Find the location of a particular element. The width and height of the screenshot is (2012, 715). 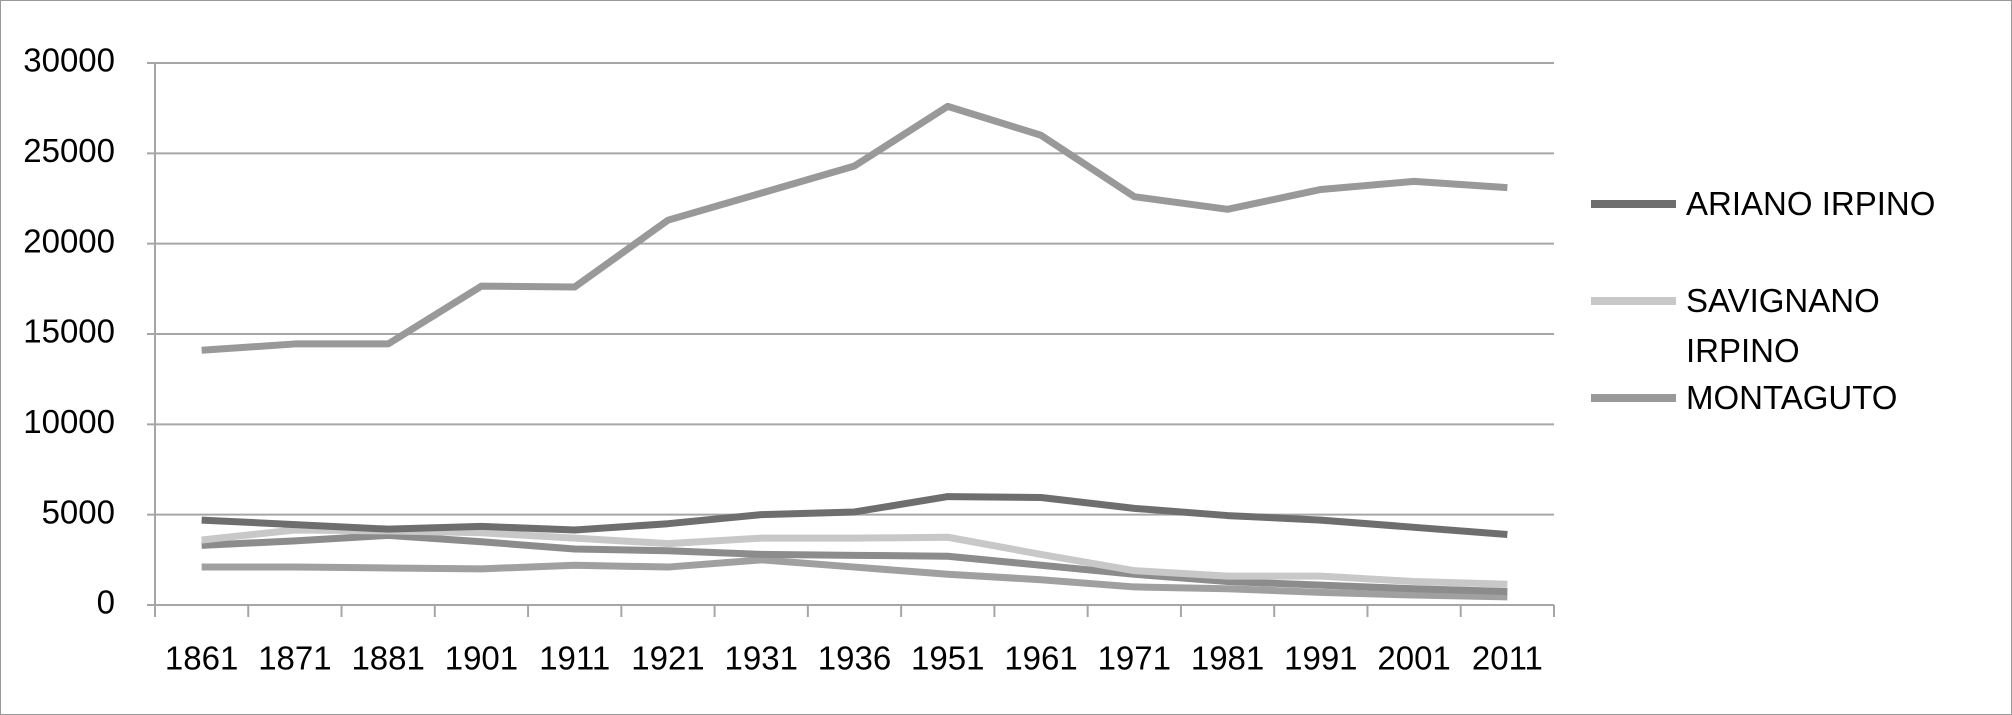

legend-label: MONTAGUTO is located at coordinates (1792, 397).